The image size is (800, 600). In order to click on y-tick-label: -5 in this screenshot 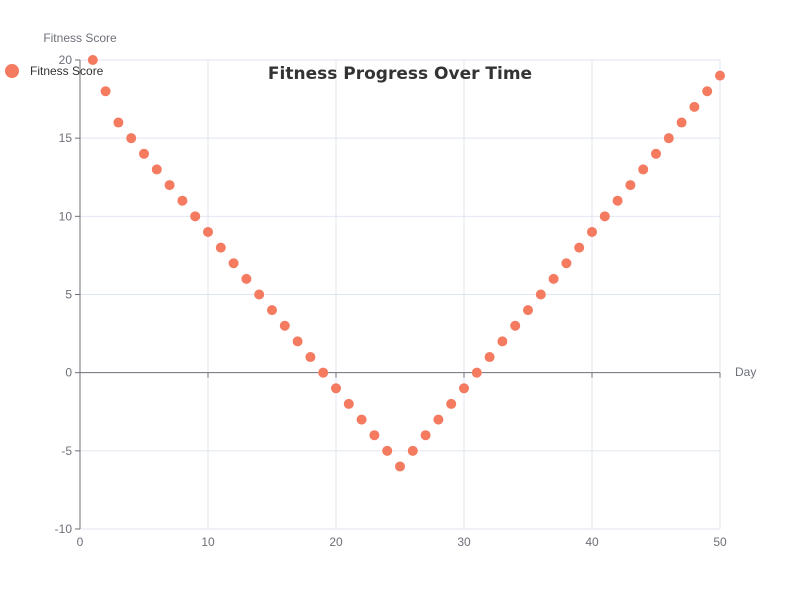, I will do `click(66, 451)`.